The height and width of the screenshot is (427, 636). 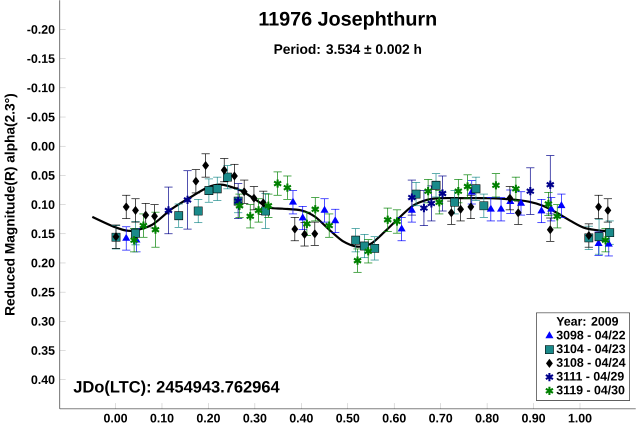 I want to click on legend-label: 3108 - 04/24, so click(x=591, y=362).